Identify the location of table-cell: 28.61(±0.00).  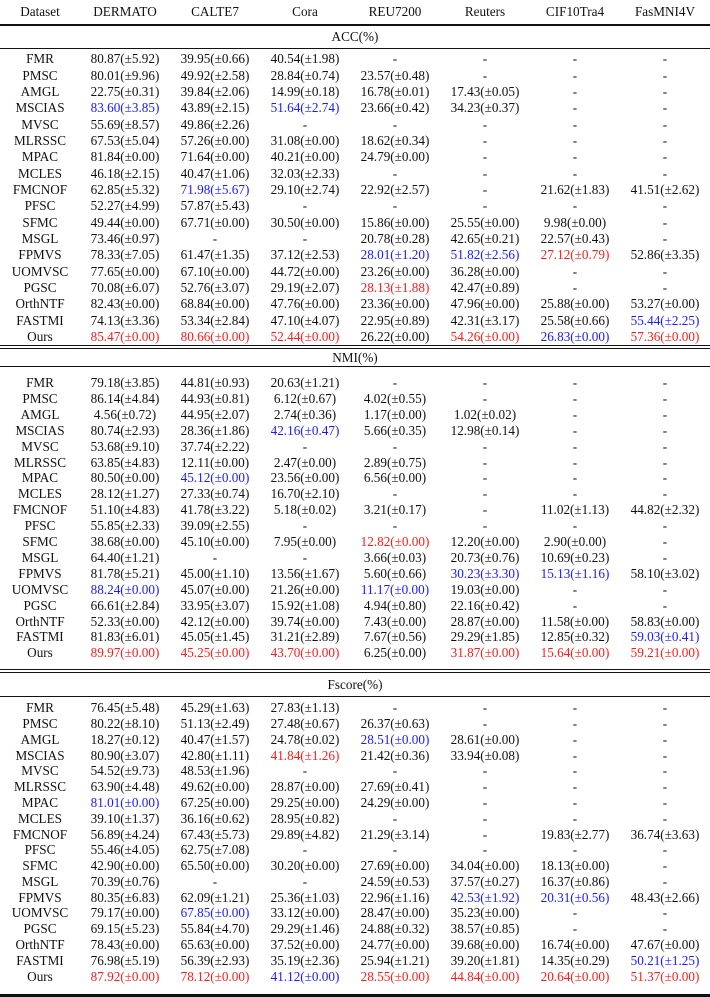
(485, 739).